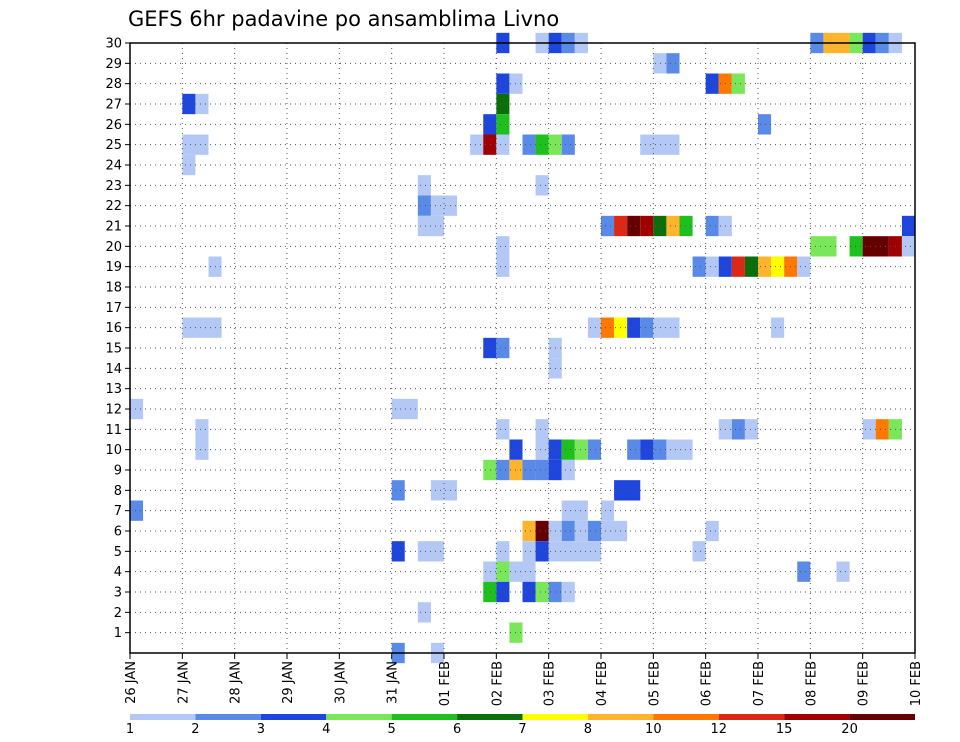 The image size is (960, 742). What do you see at coordinates (113, 105) in the screenshot?
I see `y-tick-label: 27` at bounding box center [113, 105].